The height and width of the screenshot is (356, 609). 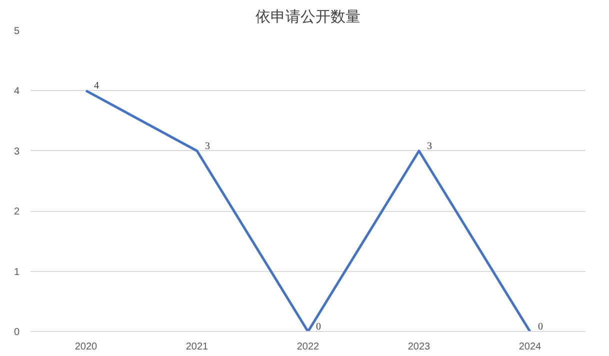 What do you see at coordinates (17, 272) in the screenshot?
I see `y-tick-label: 1` at bounding box center [17, 272].